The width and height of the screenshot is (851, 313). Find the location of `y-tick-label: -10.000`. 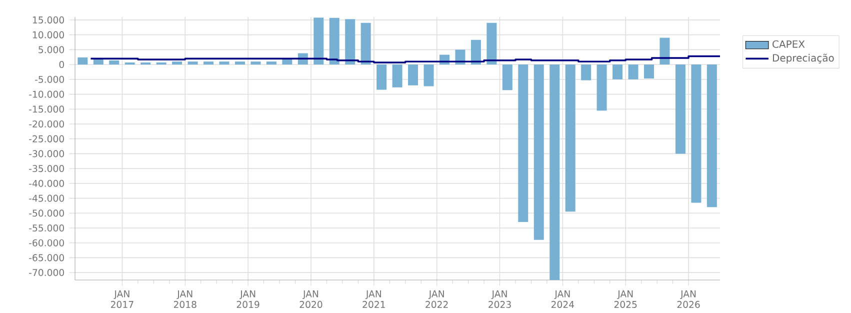

y-tick-label: -10.000 is located at coordinates (46, 94).